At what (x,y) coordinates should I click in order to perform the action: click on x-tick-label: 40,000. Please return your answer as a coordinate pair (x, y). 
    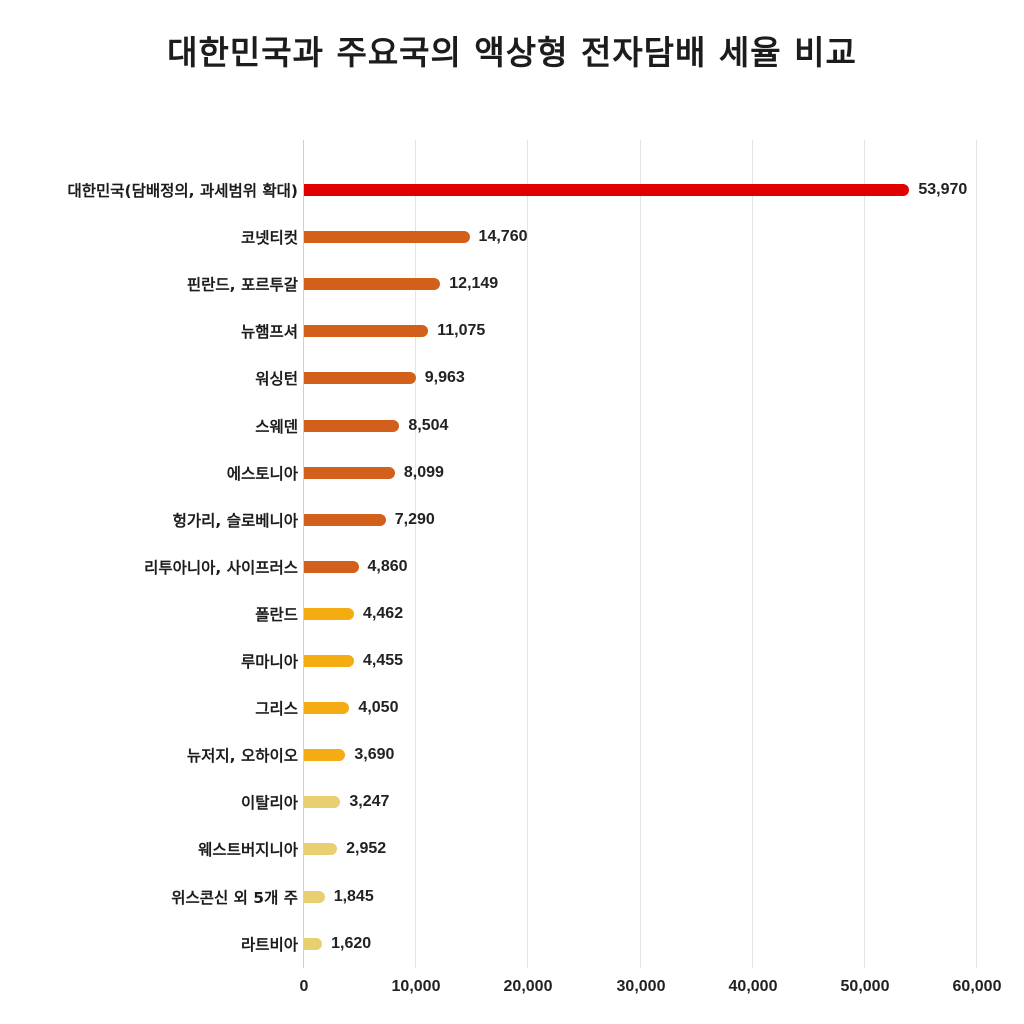
    Looking at the image, I should click on (753, 986).